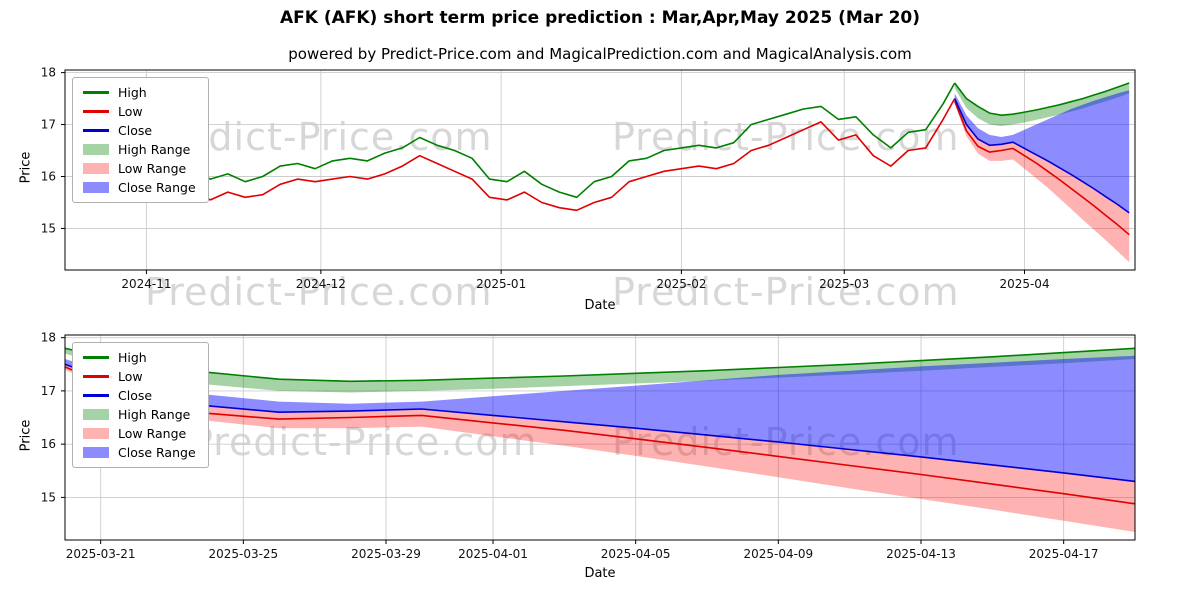  I want to click on top-xlabel: Date, so click(600, 305).